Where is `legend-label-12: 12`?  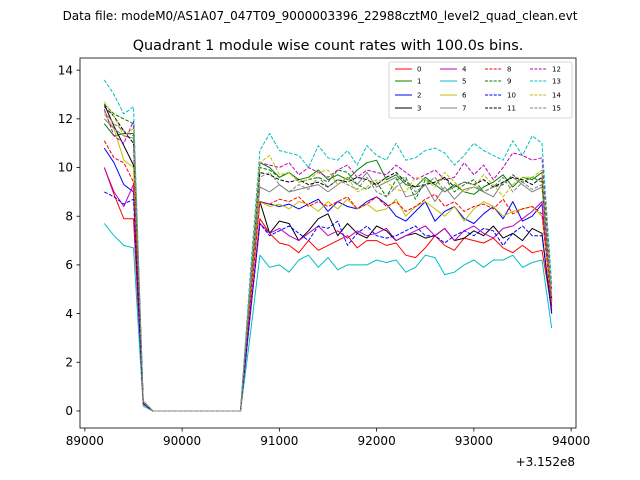 legend-label-12: 12 is located at coordinates (556, 70).